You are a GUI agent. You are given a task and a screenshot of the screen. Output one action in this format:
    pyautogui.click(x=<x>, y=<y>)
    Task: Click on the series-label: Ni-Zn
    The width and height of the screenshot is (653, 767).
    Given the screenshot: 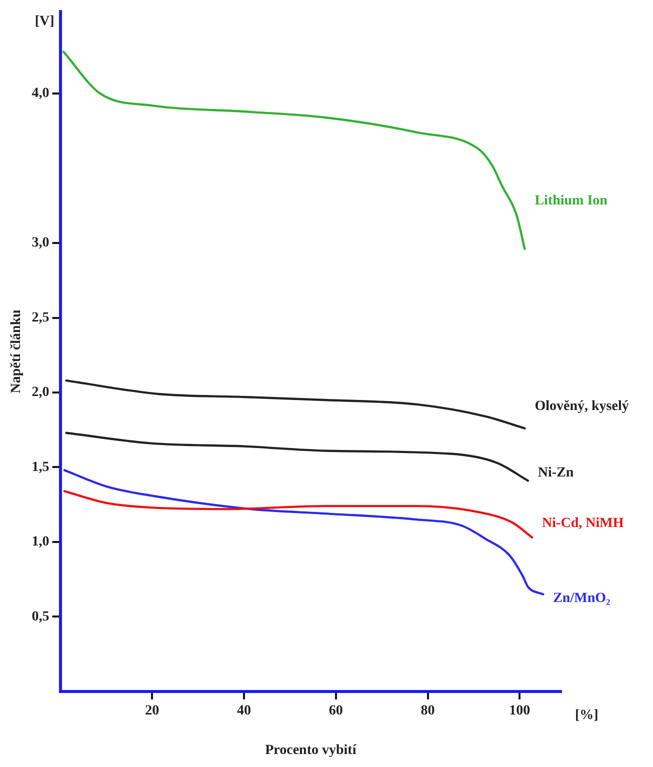 What is the action you would take?
    pyautogui.click(x=556, y=472)
    